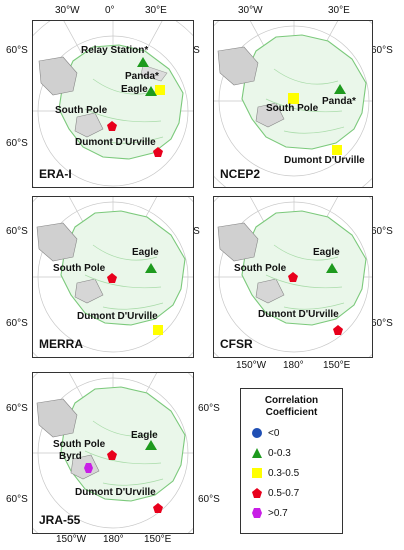 This screenshot has height=550, width=404. Describe the element at coordinates (293, 98) in the screenshot. I see `marker-south-pole-ncep2` at that location.